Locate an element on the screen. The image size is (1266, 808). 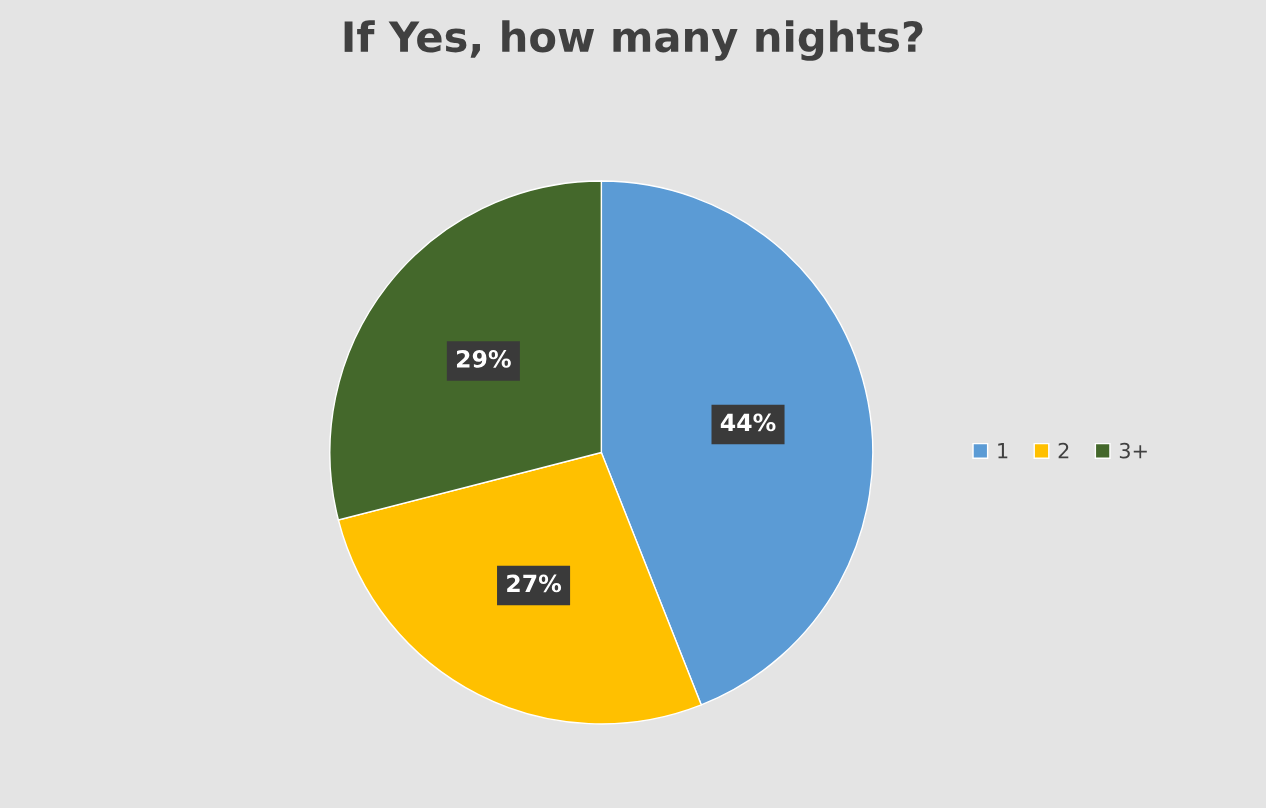
legend-label: 3+ is located at coordinates (1133, 450).